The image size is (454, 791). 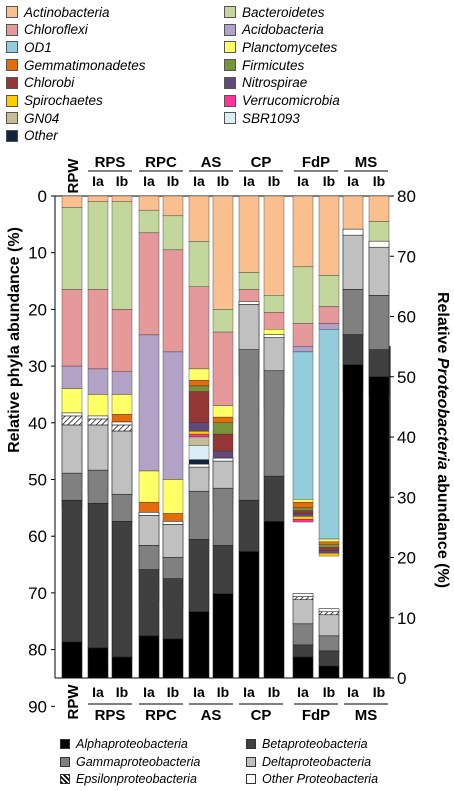 I want to click on legend-item-firmicutes: Firmicutes, so click(x=264, y=65).